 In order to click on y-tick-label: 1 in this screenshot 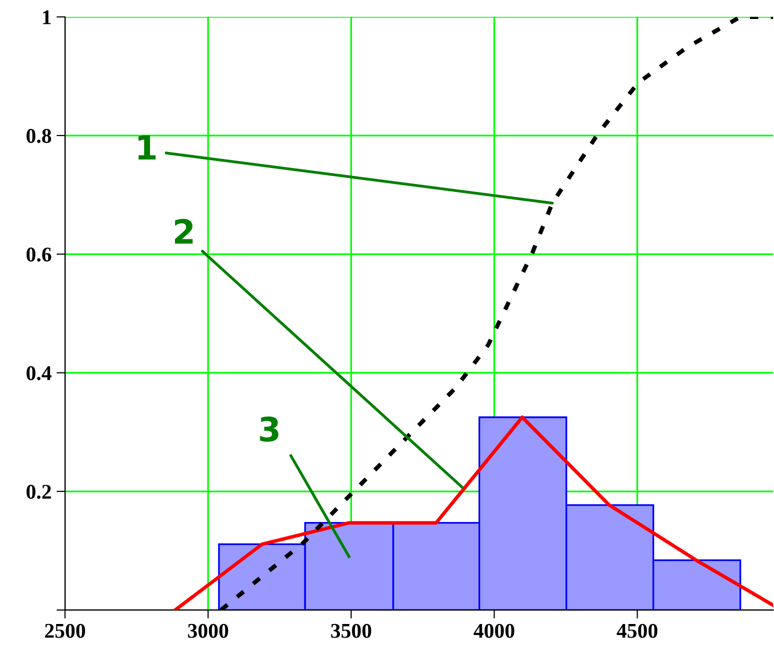, I will do `click(47, 17)`.